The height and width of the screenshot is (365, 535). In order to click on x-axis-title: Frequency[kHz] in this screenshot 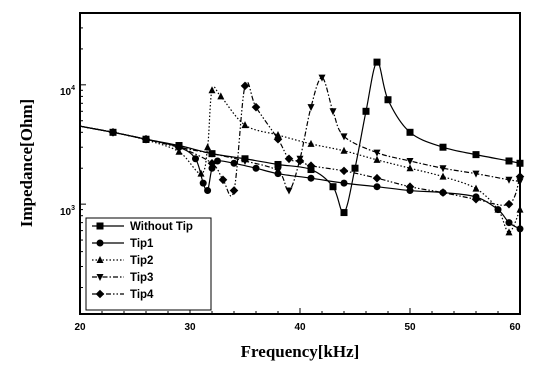, I will do `click(300, 351)`.